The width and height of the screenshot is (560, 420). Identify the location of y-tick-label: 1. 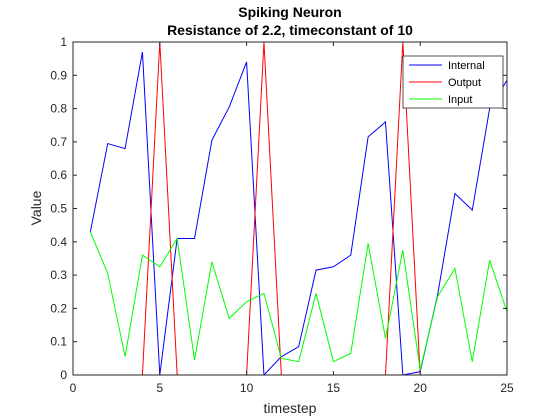
(63, 42).